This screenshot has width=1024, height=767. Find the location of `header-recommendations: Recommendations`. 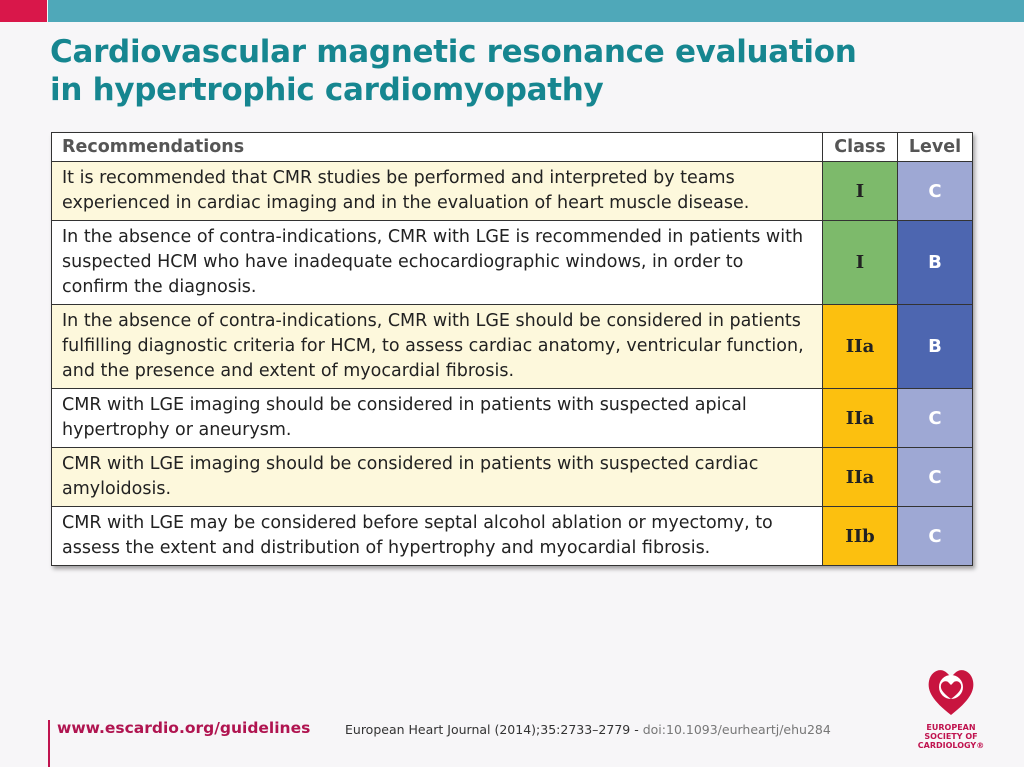

header-recommendations: Recommendations is located at coordinates (437, 147).